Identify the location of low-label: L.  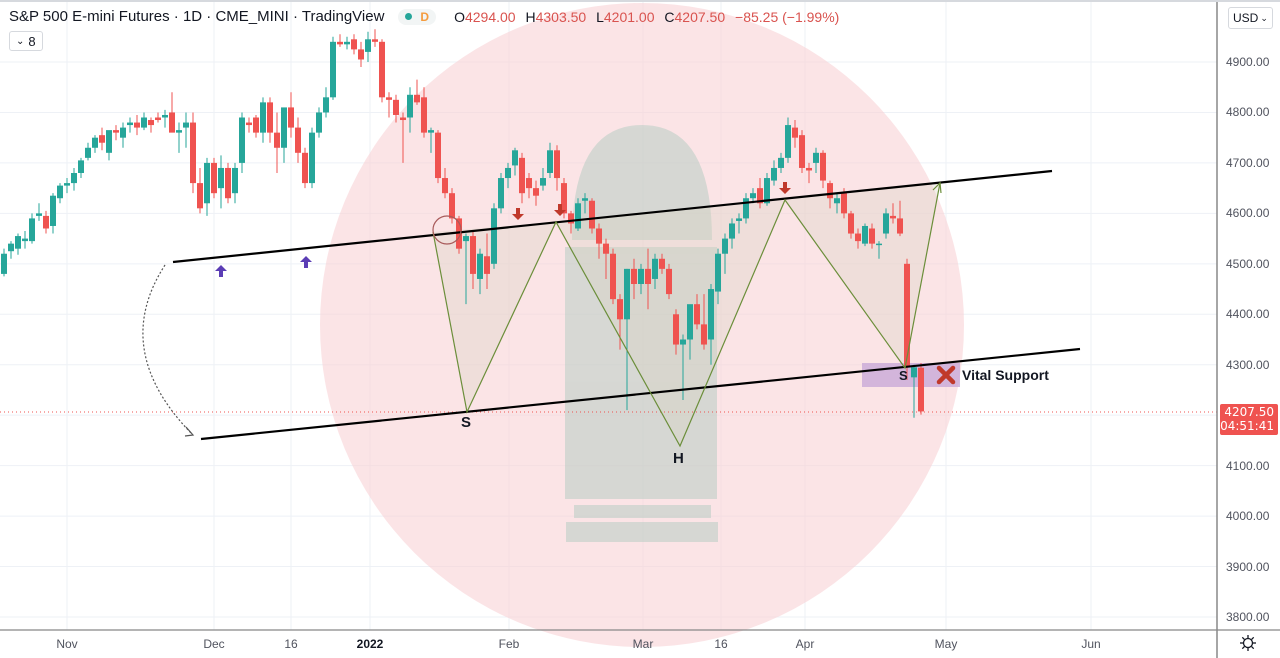
(600, 16).